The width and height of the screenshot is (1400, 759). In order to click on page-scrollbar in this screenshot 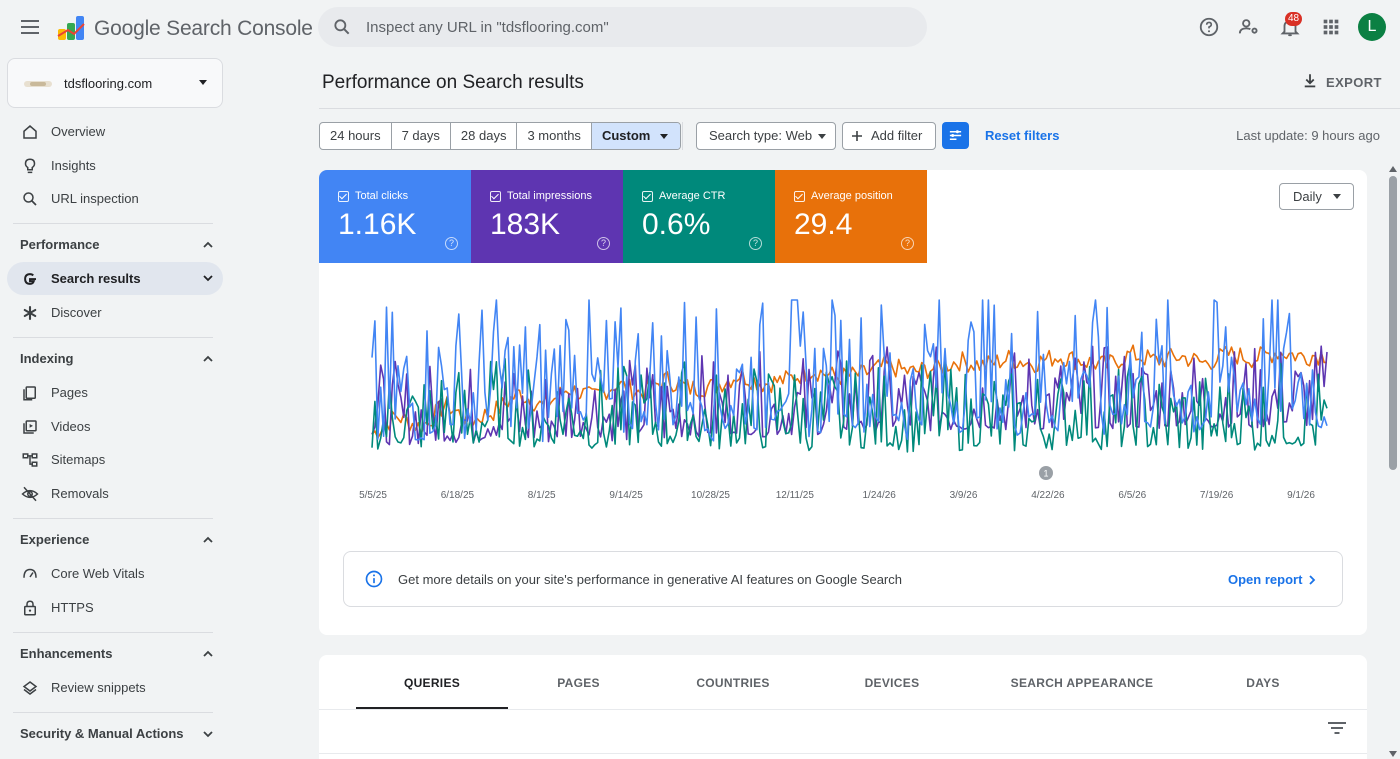, I will do `click(1393, 461)`.